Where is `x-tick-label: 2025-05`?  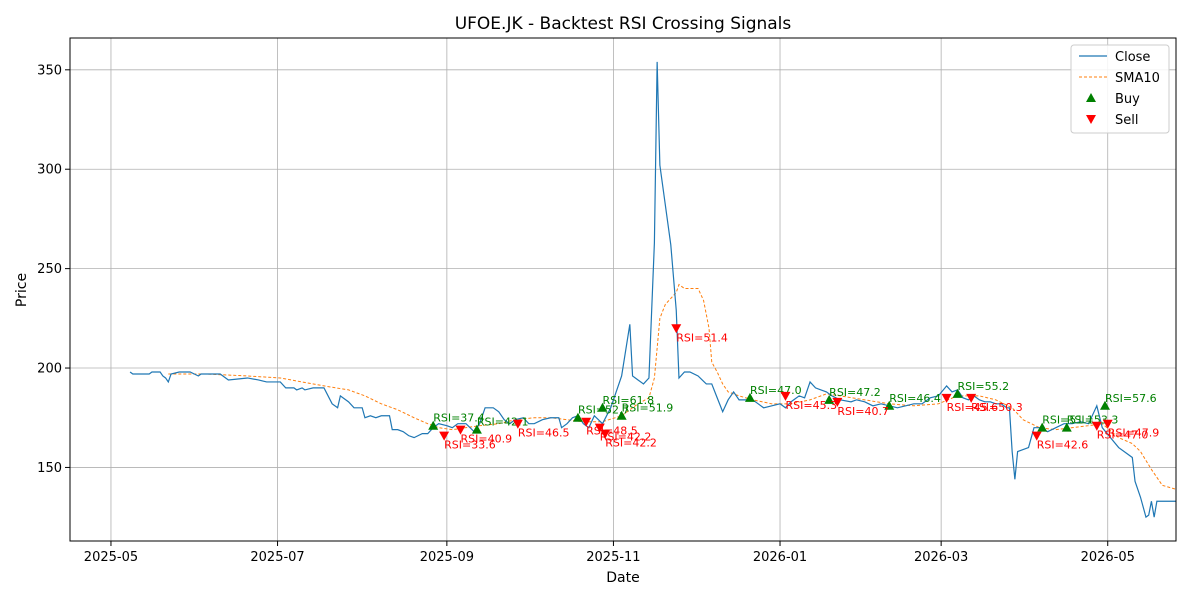
x-tick-label: 2025-05 is located at coordinates (111, 557).